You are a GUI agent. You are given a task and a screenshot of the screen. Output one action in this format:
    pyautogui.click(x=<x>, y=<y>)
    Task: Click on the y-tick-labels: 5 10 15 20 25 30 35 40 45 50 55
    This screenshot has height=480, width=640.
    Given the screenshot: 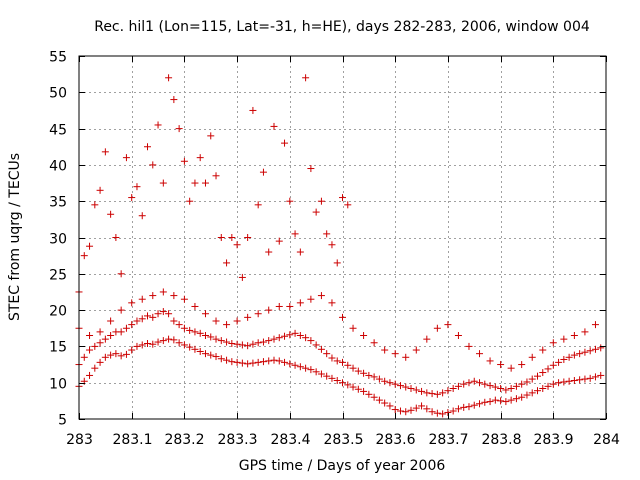 What is the action you would take?
    pyautogui.click(x=58, y=239)
    